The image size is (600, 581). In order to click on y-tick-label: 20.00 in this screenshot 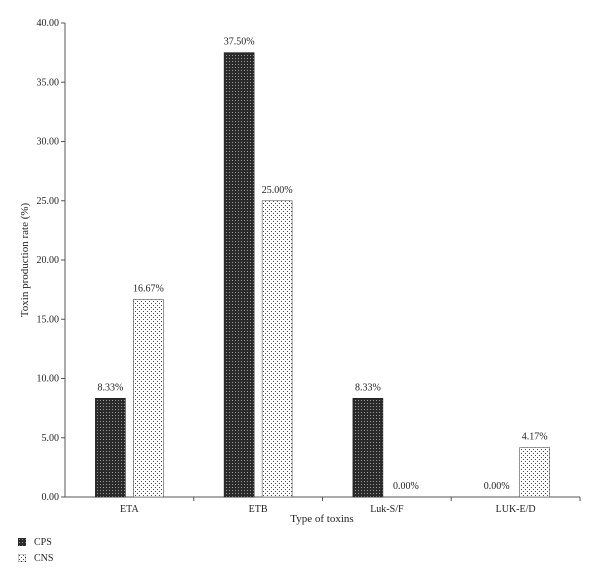, I will do `click(48, 260)`.